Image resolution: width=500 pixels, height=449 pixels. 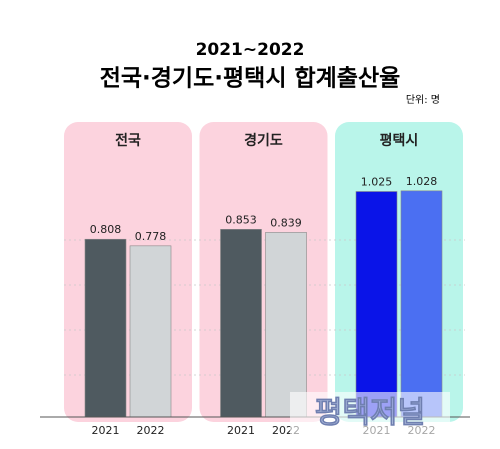 What do you see at coordinates (151, 236) in the screenshot?
I see `value-label: 0.778` at bounding box center [151, 236].